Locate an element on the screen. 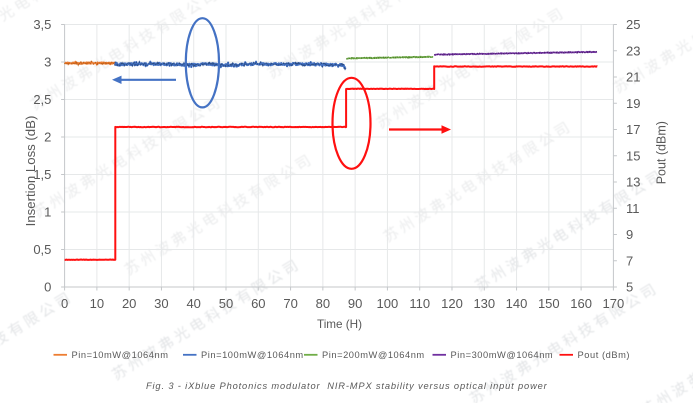 This screenshot has width=693, height=403. svg-text: 21 is located at coordinates (633, 77).